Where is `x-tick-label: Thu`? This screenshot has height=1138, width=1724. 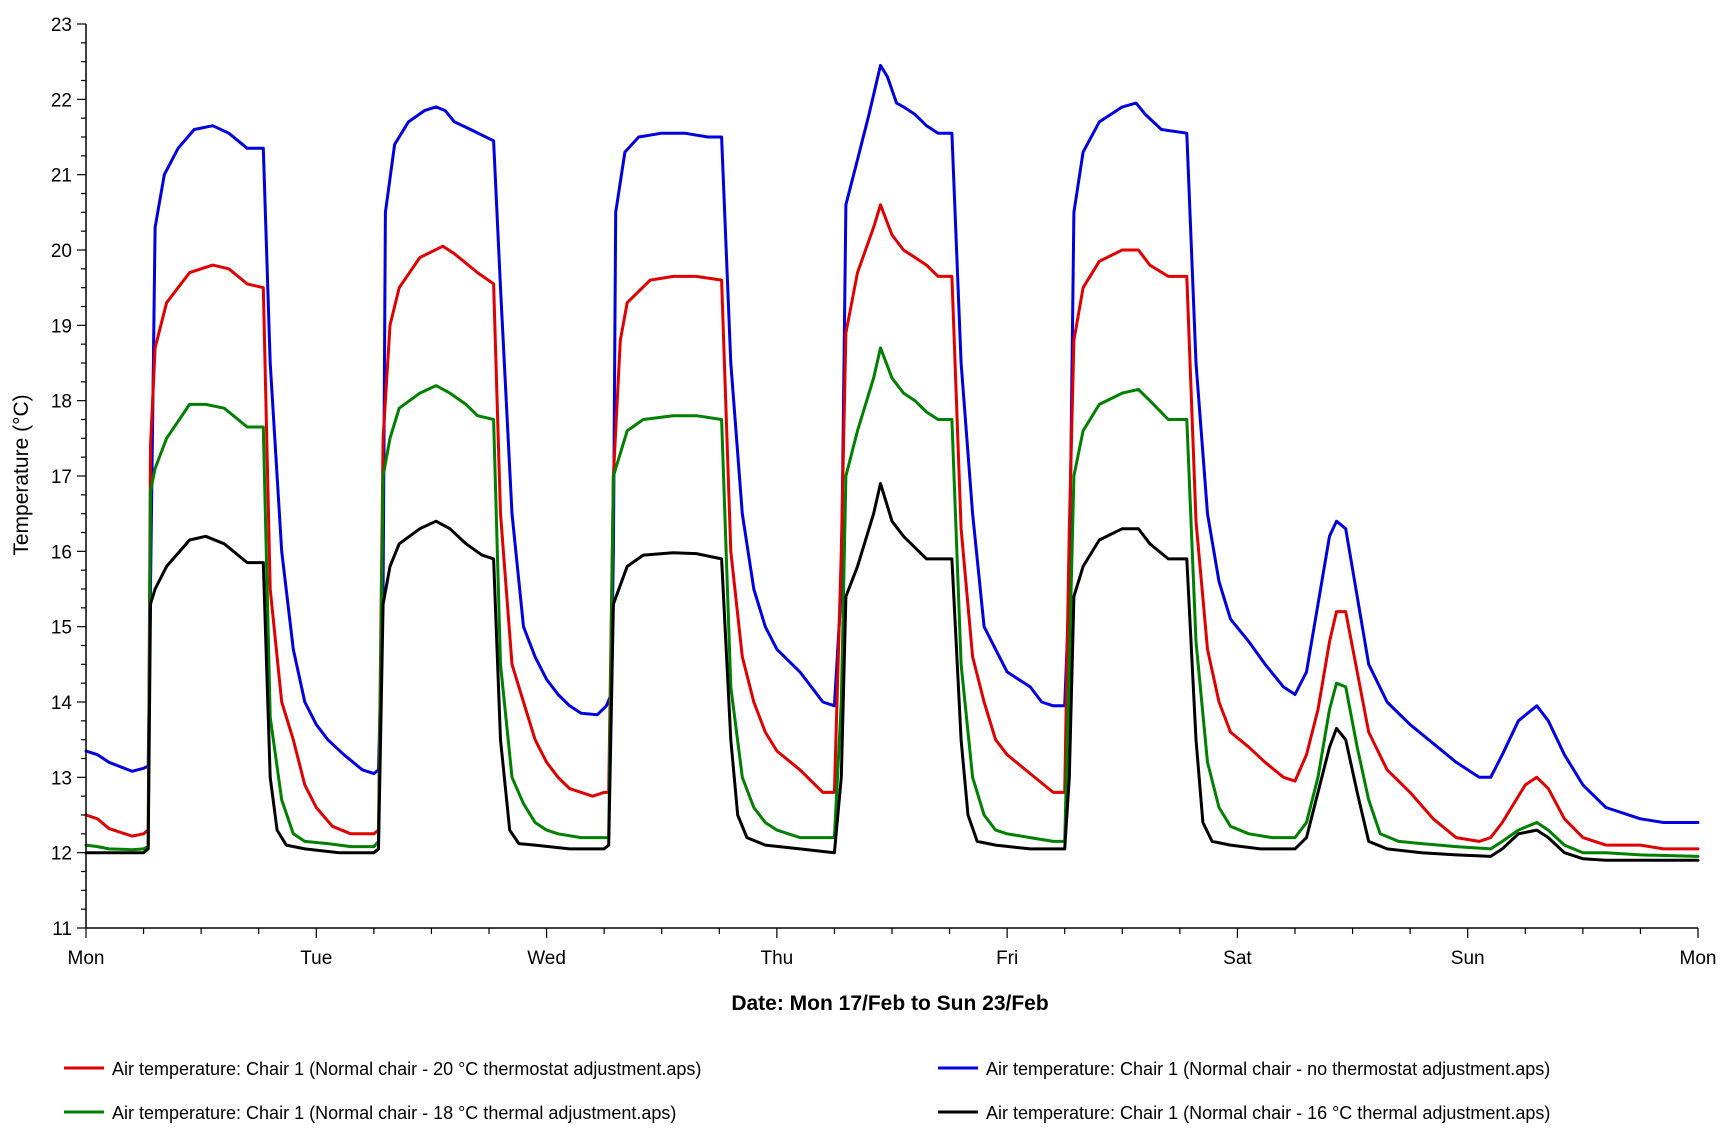
x-tick-label: Thu is located at coordinates (776, 958).